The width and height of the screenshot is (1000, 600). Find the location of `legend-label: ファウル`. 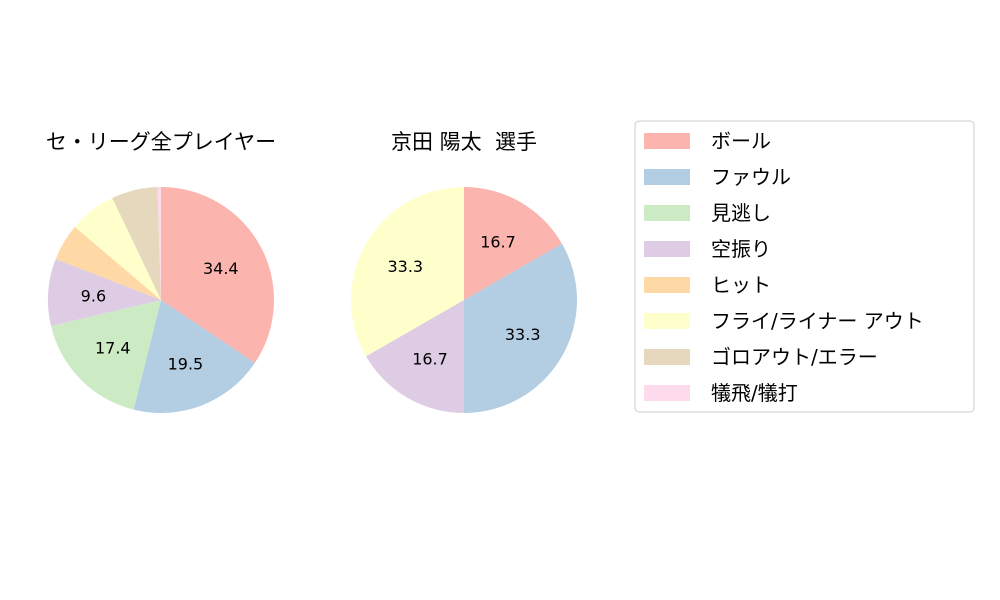

legend-label: ファウル is located at coordinates (751, 177).